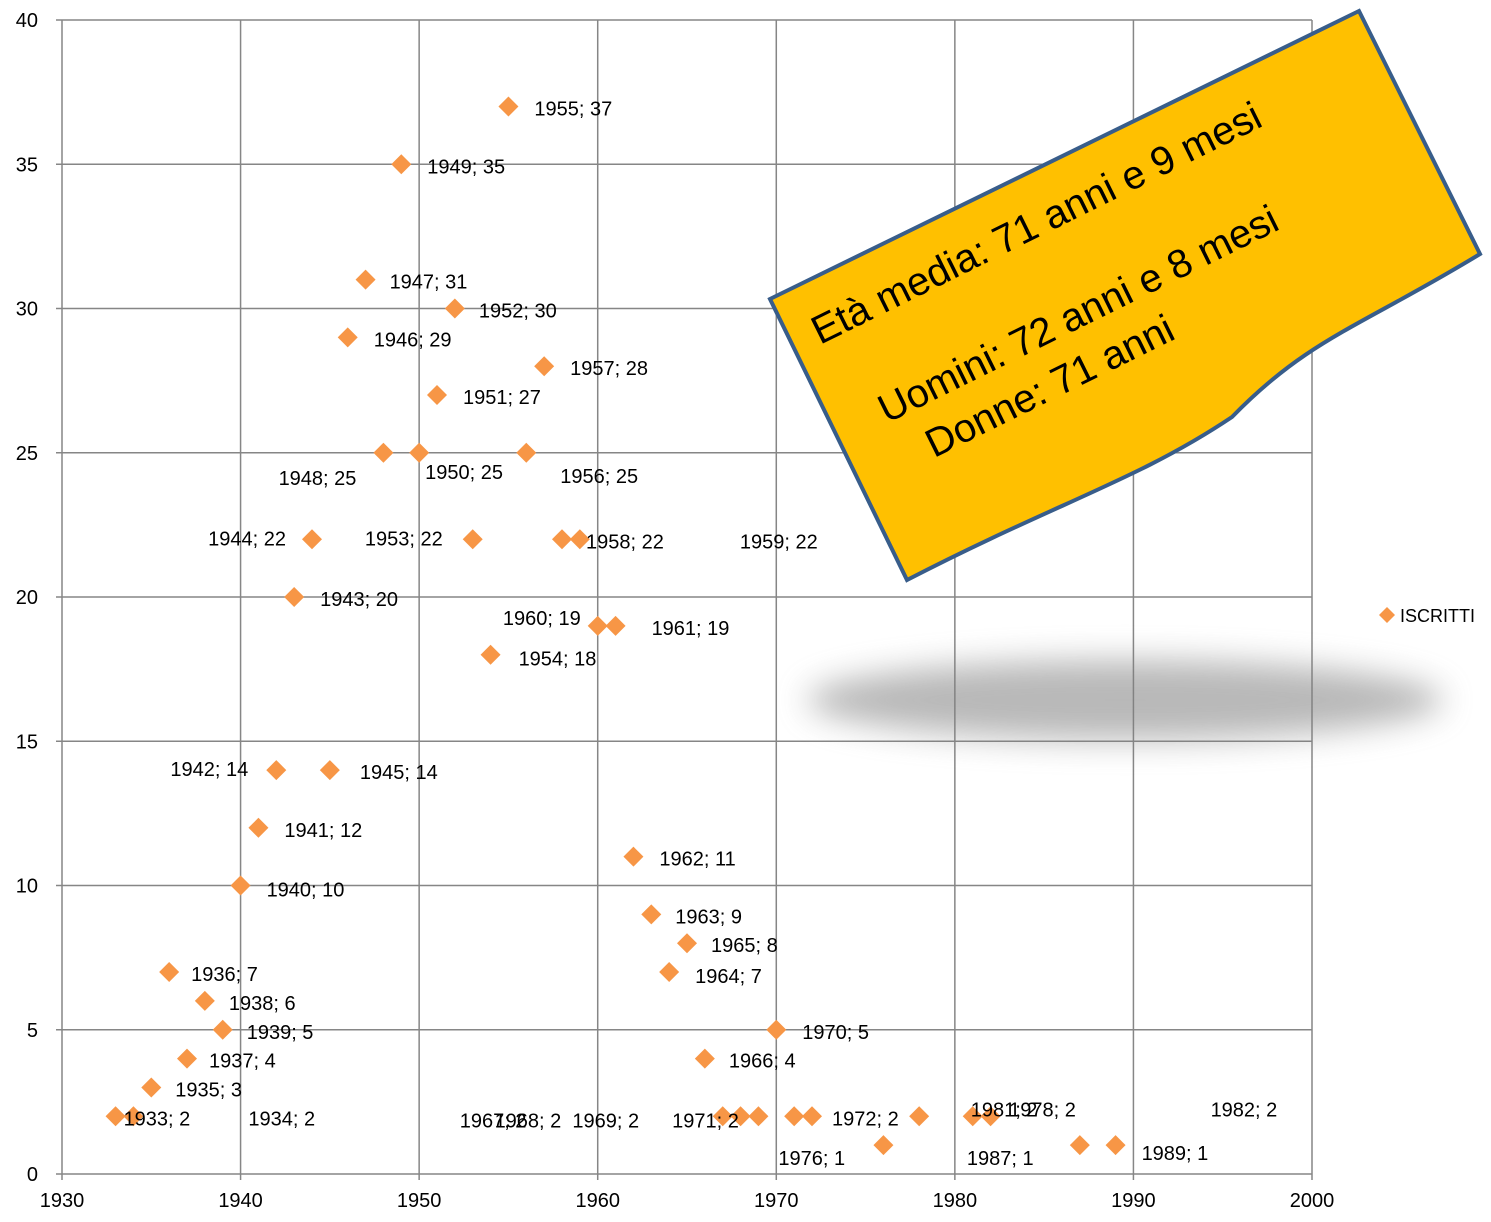  What do you see at coordinates (32, 1031) in the screenshot?
I see `y-tick-label: 5` at bounding box center [32, 1031].